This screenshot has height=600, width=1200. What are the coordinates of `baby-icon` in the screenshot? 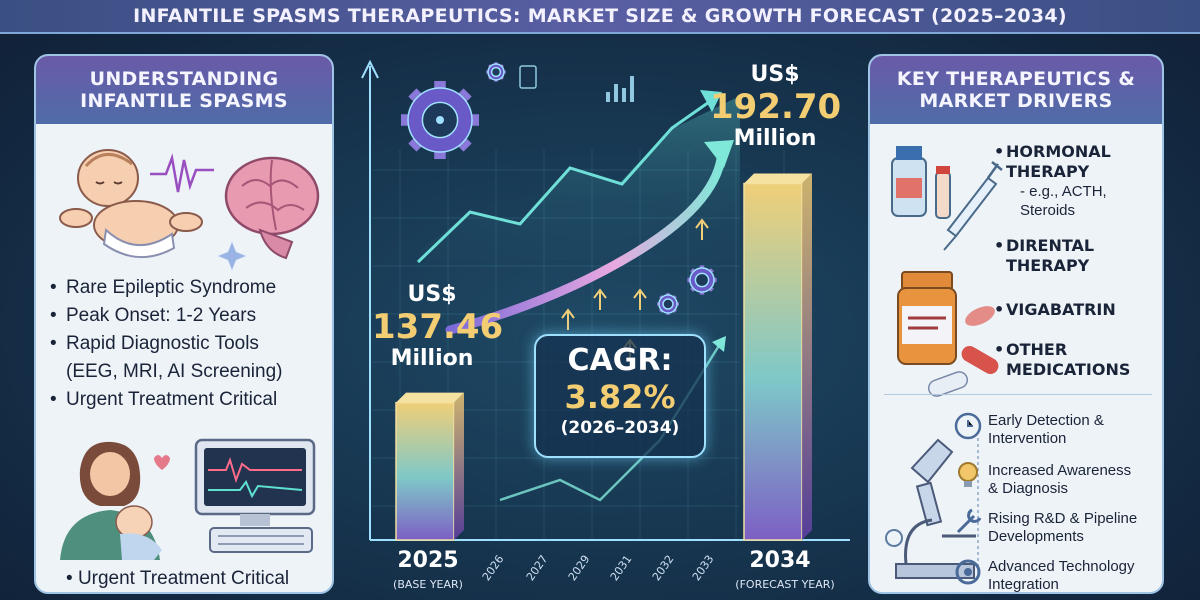 It's located at (131, 204).